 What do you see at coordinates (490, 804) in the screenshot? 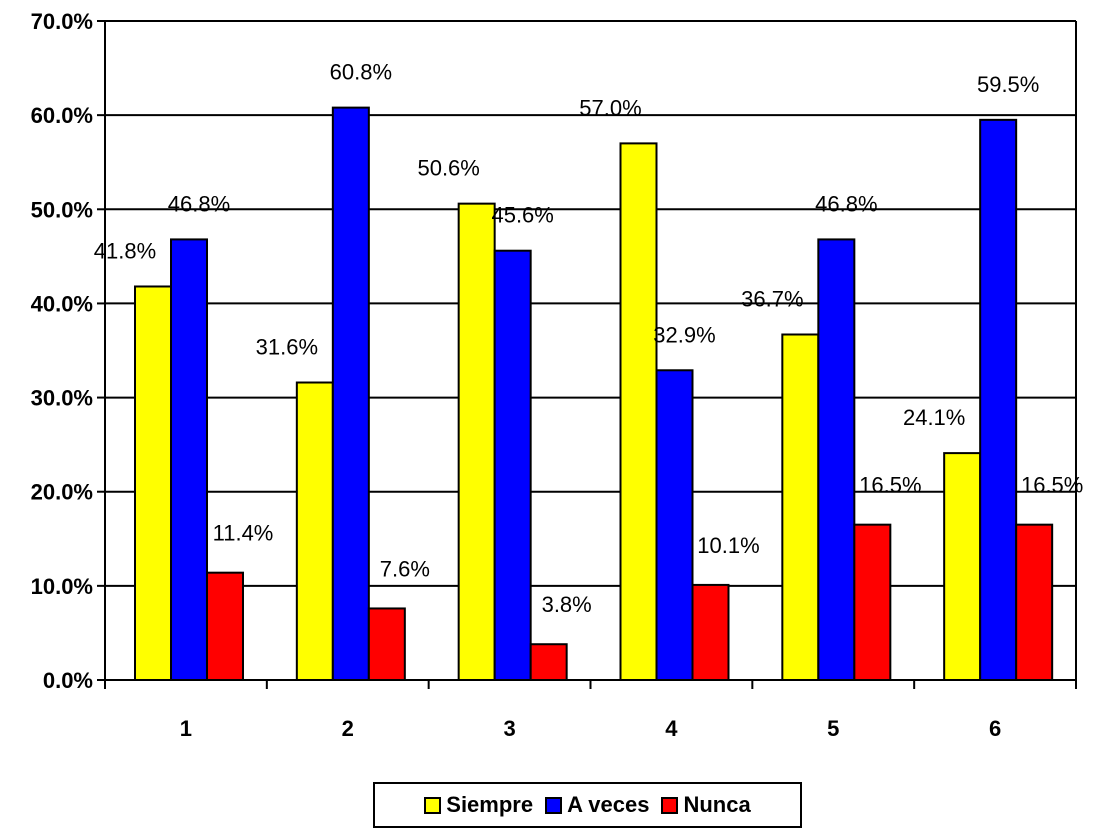
I see `legend-label-siempre: Siempre` at bounding box center [490, 804].